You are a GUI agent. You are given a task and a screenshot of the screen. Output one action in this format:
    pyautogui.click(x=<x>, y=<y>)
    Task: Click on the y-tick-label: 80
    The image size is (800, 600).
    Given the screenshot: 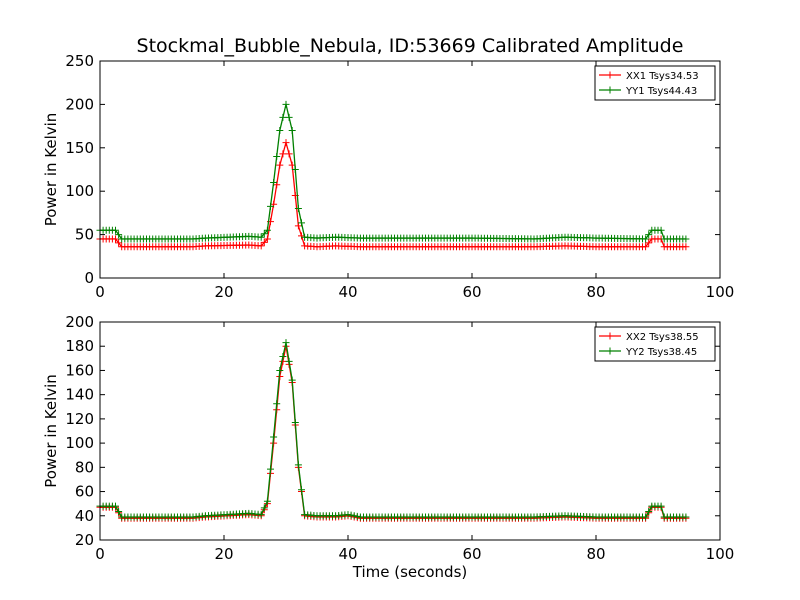 What is the action you would take?
    pyautogui.click(x=84, y=467)
    